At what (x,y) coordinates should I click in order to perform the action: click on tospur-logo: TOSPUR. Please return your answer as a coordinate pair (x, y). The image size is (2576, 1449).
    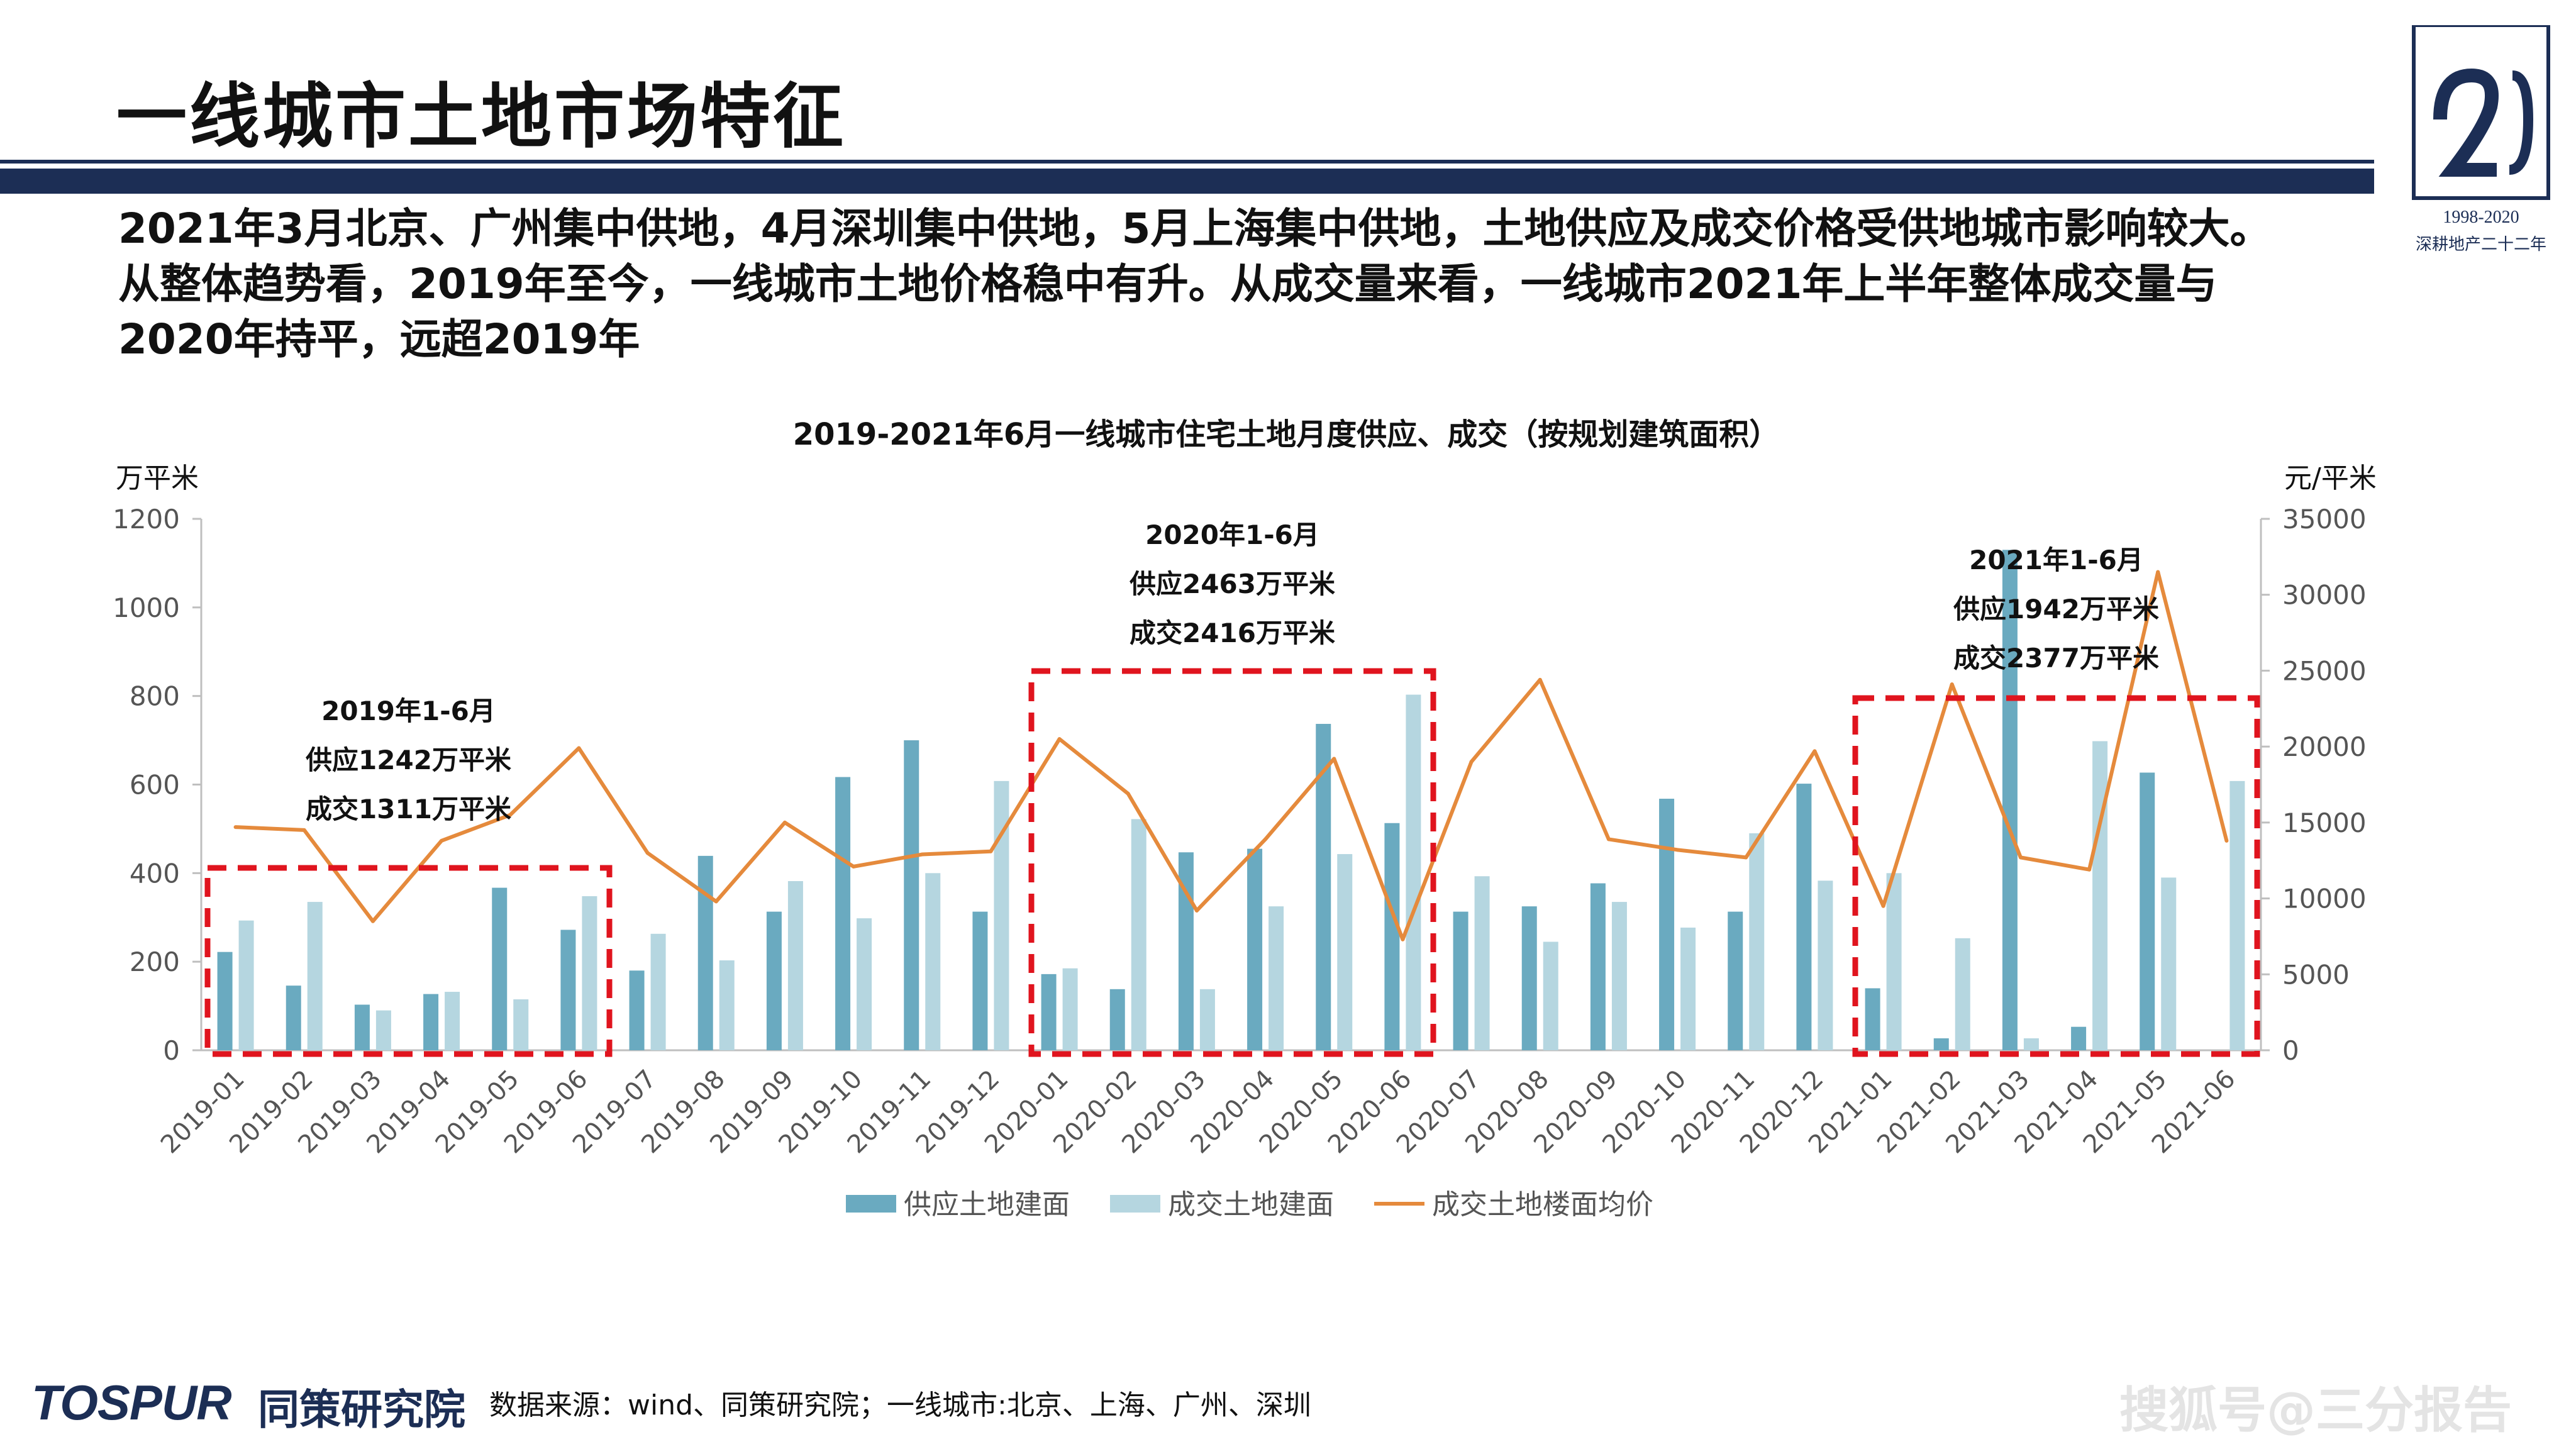
    Looking at the image, I should click on (131, 1402).